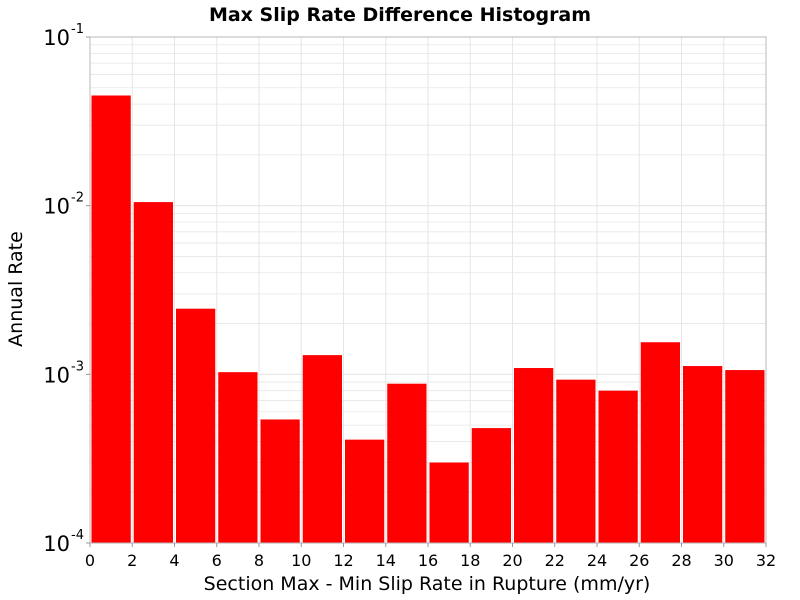 Image resolution: width=800 pixels, height=600 pixels. I want to click on y-tick-exponent: -1, so click(77, 29).